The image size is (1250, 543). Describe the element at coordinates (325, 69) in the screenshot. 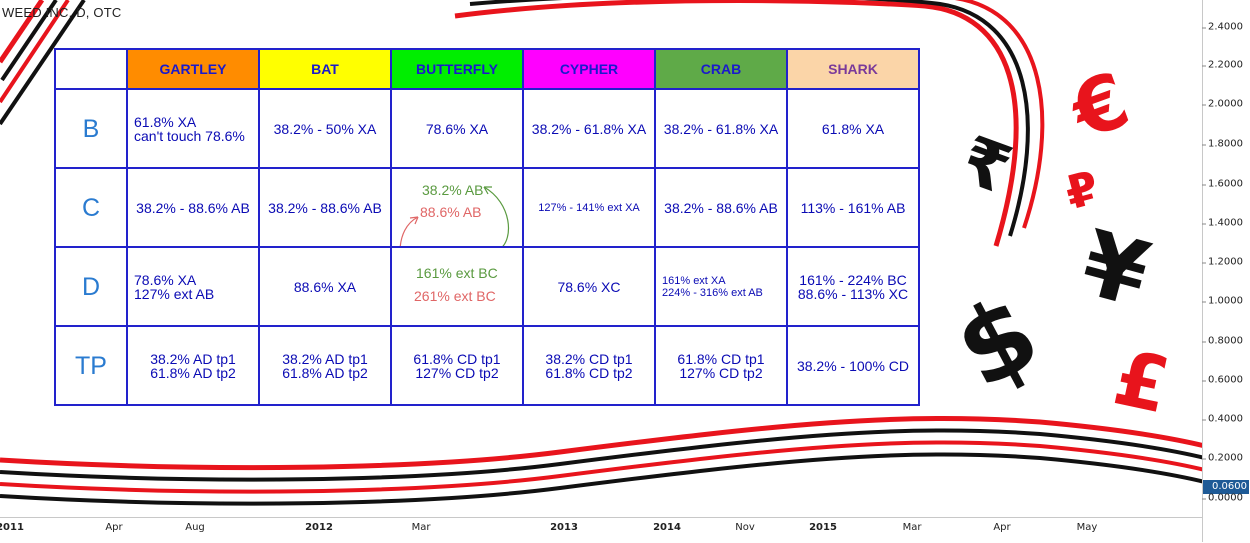

I see `column-header-bat: BAT` at that location.